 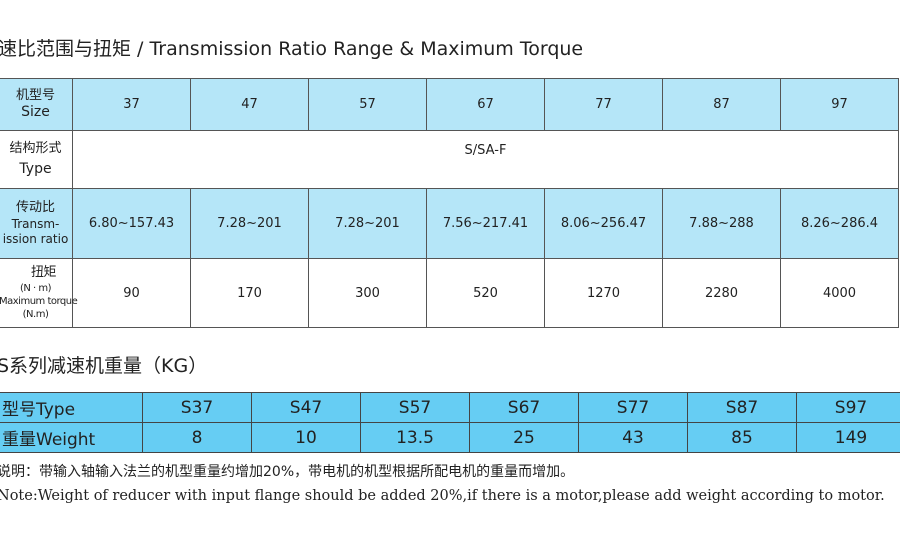 What do you see at coordinates (306, 437) in the screenshot?
I see `weight-cell: 10` at bounding box center [306, 437].